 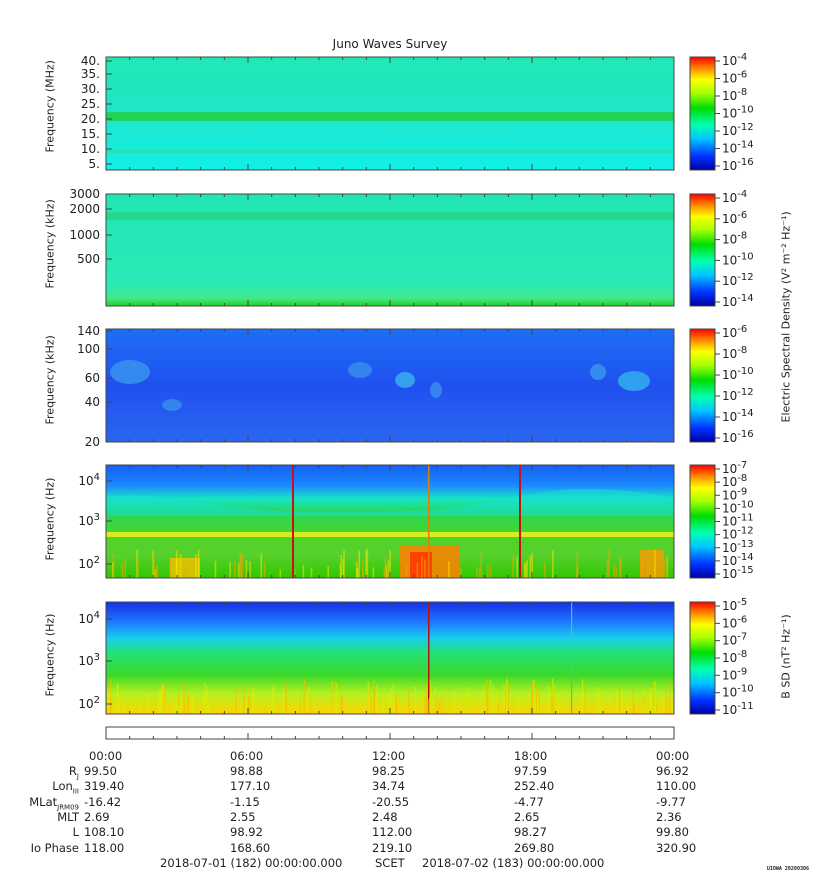 I want to click on ephemeris-value: -9.77, so click(x=671, y=801).